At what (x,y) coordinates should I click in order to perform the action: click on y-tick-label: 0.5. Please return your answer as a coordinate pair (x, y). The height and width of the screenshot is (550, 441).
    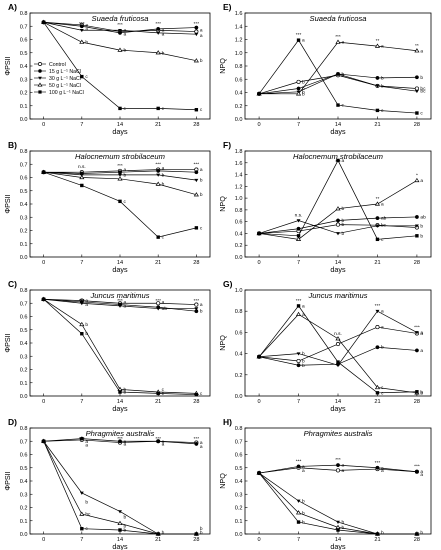
    Looking at the image, I should click on (24, 331).